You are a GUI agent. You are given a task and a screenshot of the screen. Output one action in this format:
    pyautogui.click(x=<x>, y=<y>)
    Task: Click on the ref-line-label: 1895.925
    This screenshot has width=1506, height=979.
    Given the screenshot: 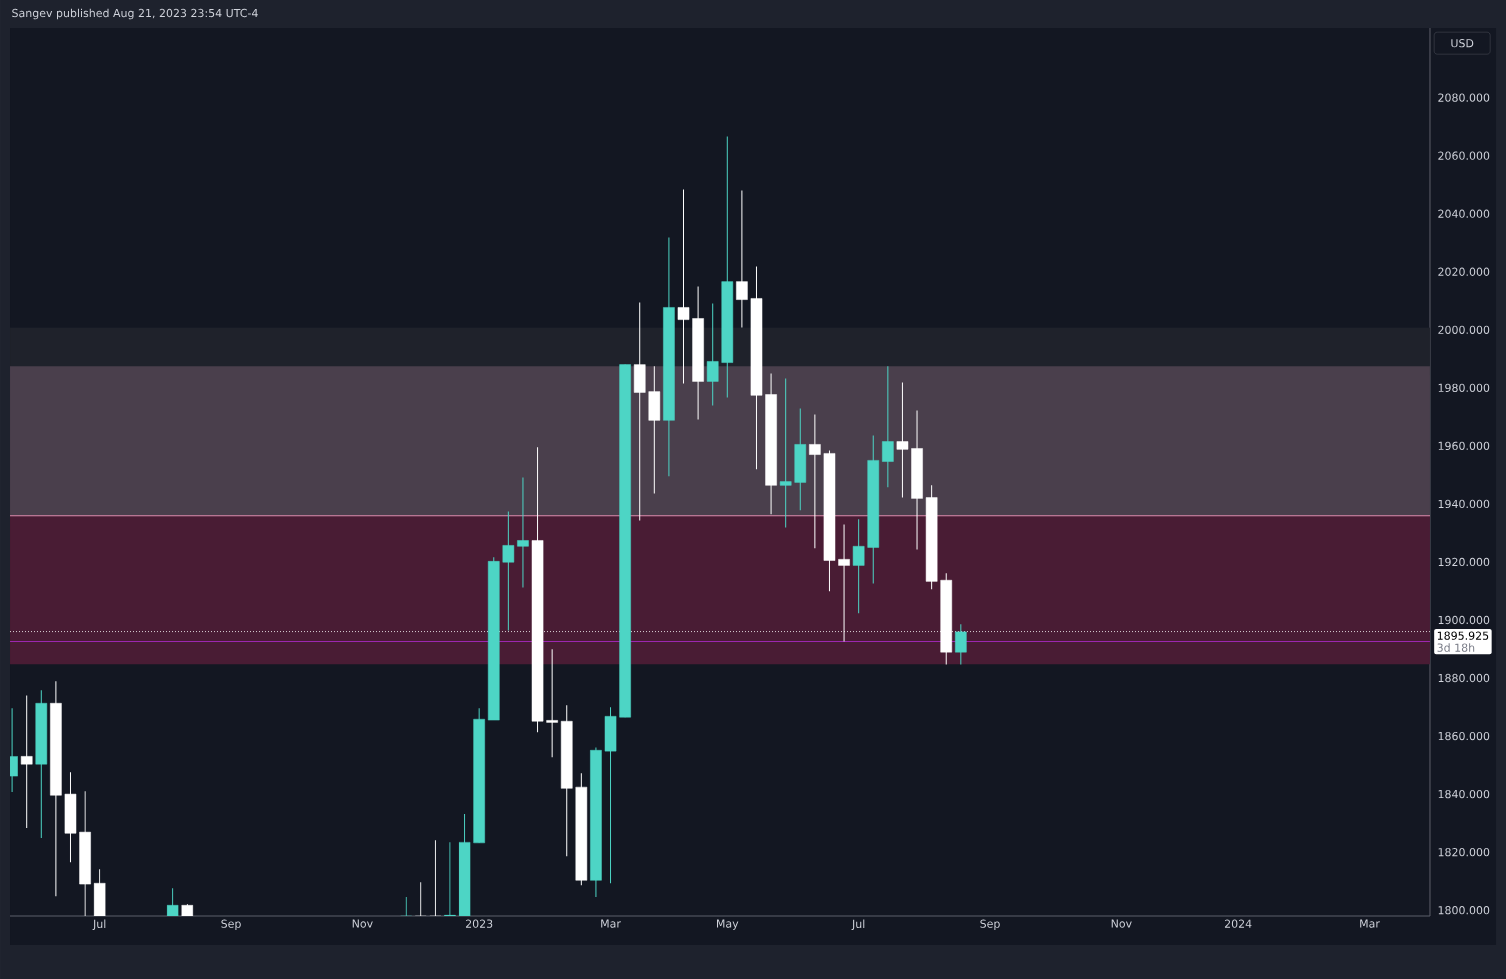 What is the action you would take?
    pyautogui.click(x=1463, y=635)
    